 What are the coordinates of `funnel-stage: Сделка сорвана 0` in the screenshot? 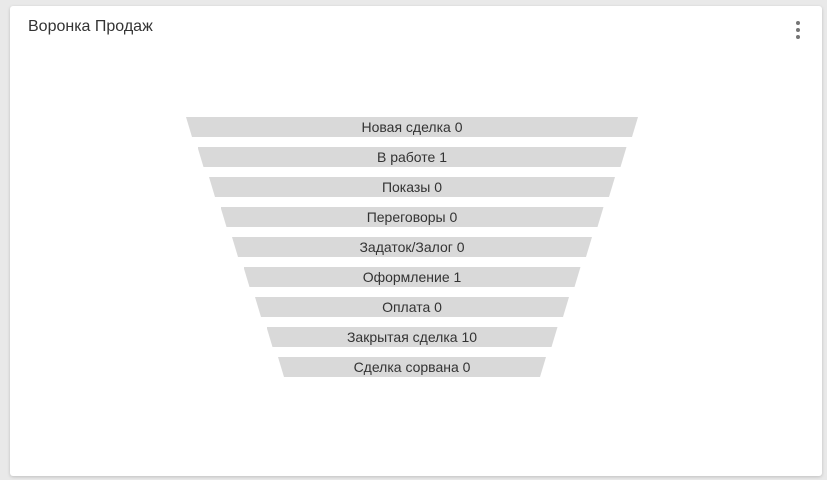 It's located at (412, 367).